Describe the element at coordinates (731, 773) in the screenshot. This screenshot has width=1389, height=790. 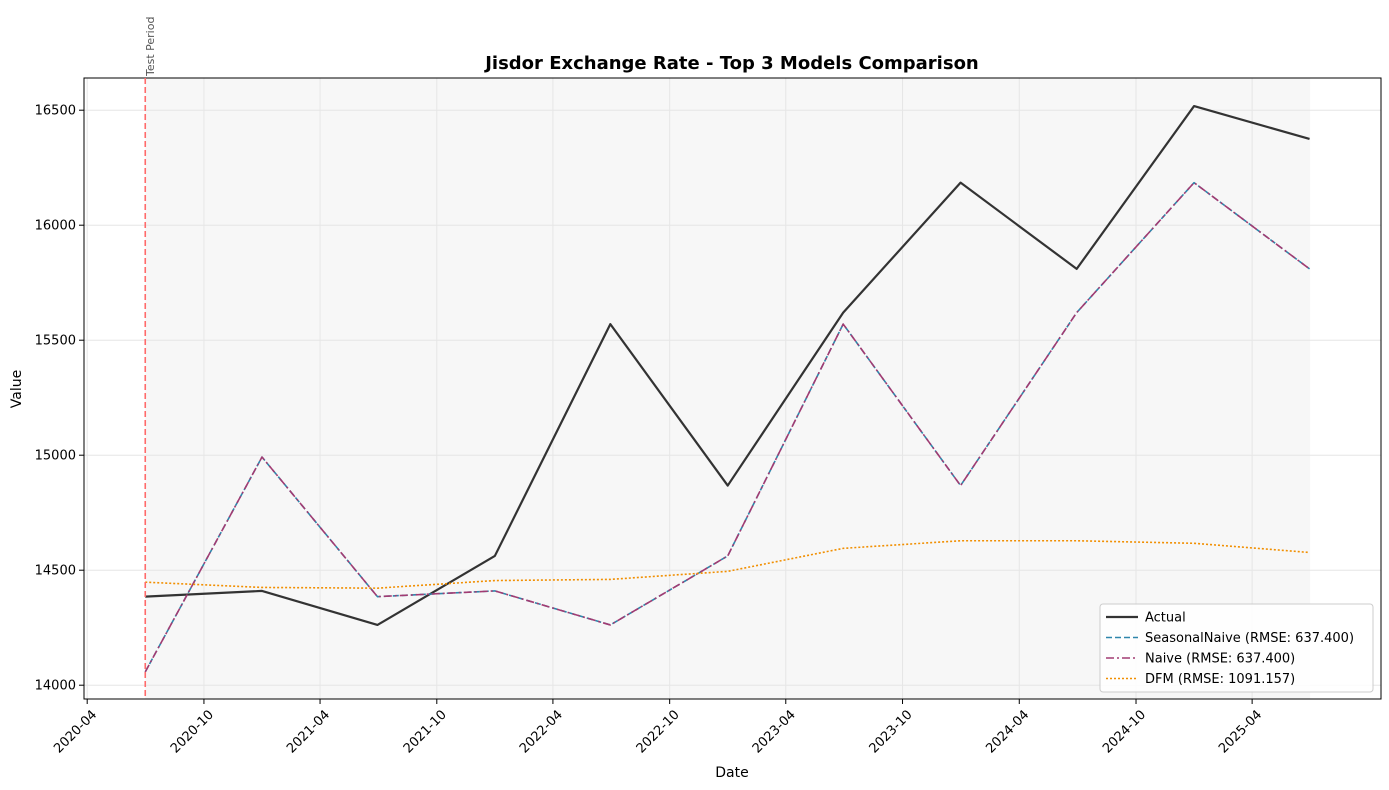
I see `x-axis-label: Date` at that location.